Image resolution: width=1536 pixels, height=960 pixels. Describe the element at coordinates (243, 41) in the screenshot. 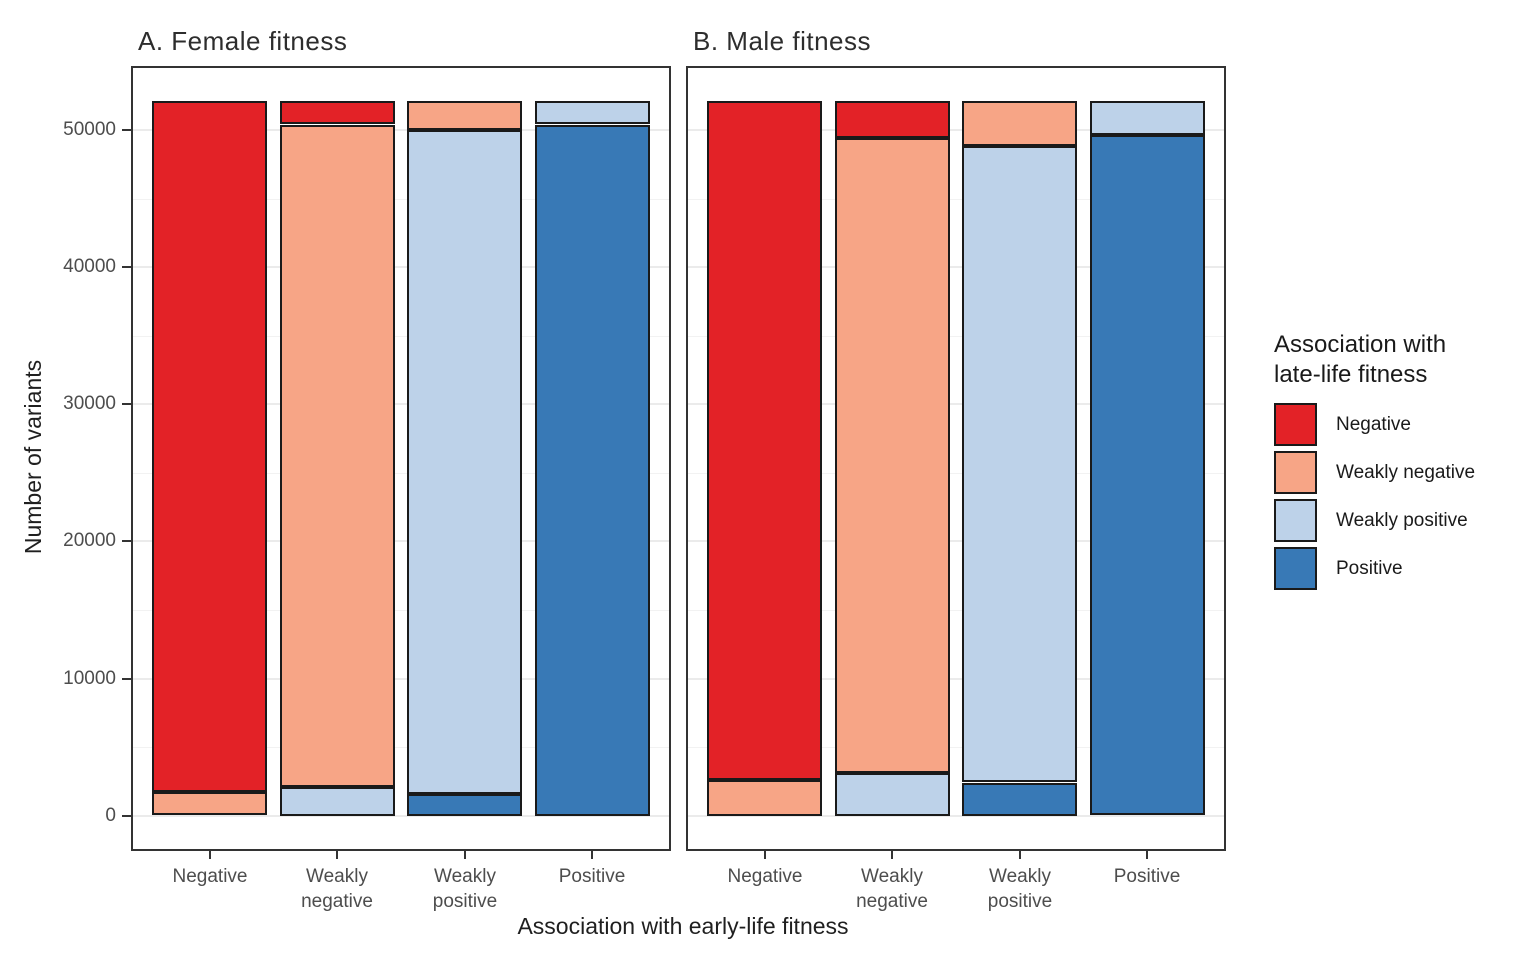

I see `panel-title-female: A. Female fitness` at that location.